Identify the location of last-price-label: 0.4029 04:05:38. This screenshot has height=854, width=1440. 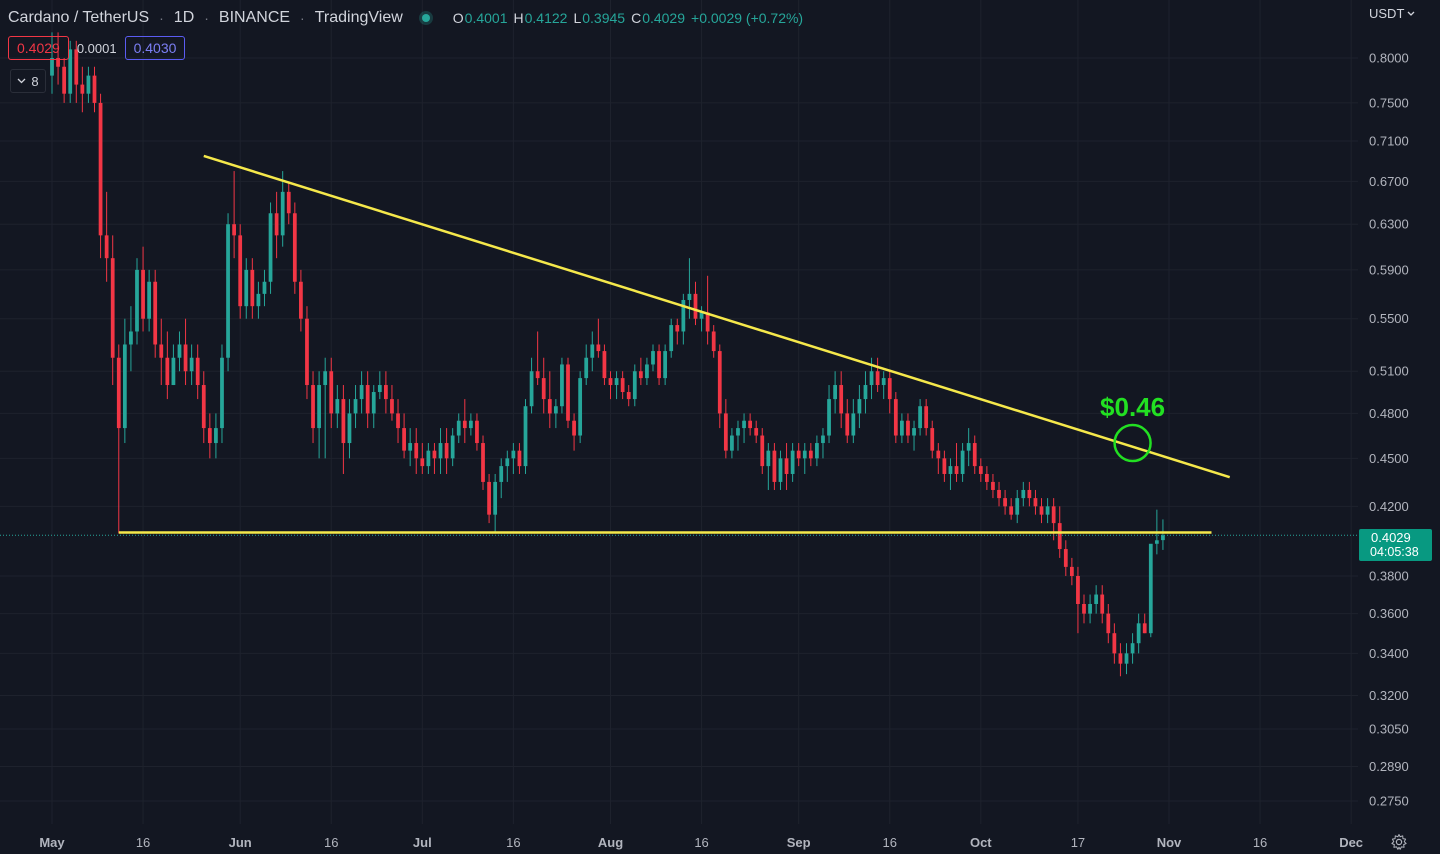
(1395, 545).